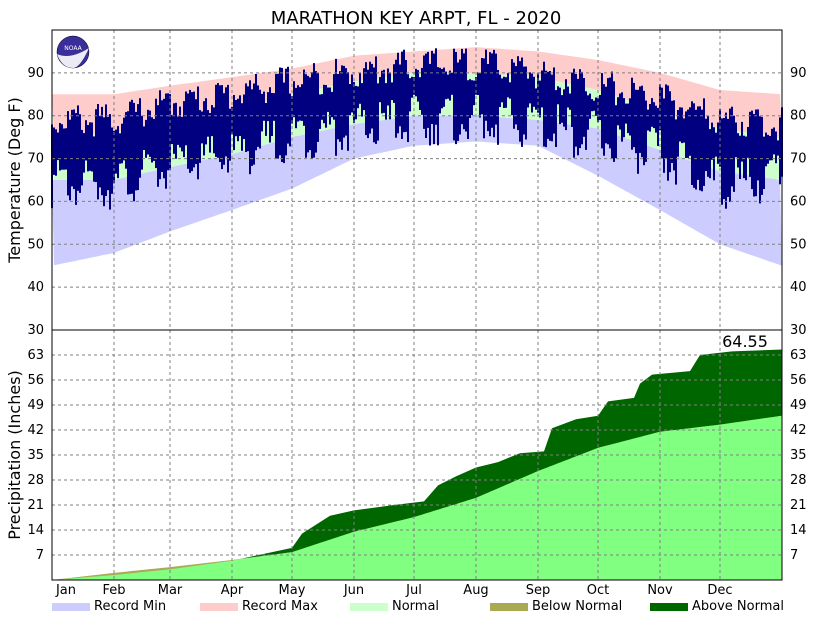 Image resolution: width=832 pixels, height=620 pixels. What do you see at coordinates (417, 92) in the screenshot?
I see `record-max-band` at bounding box center [417, 92].